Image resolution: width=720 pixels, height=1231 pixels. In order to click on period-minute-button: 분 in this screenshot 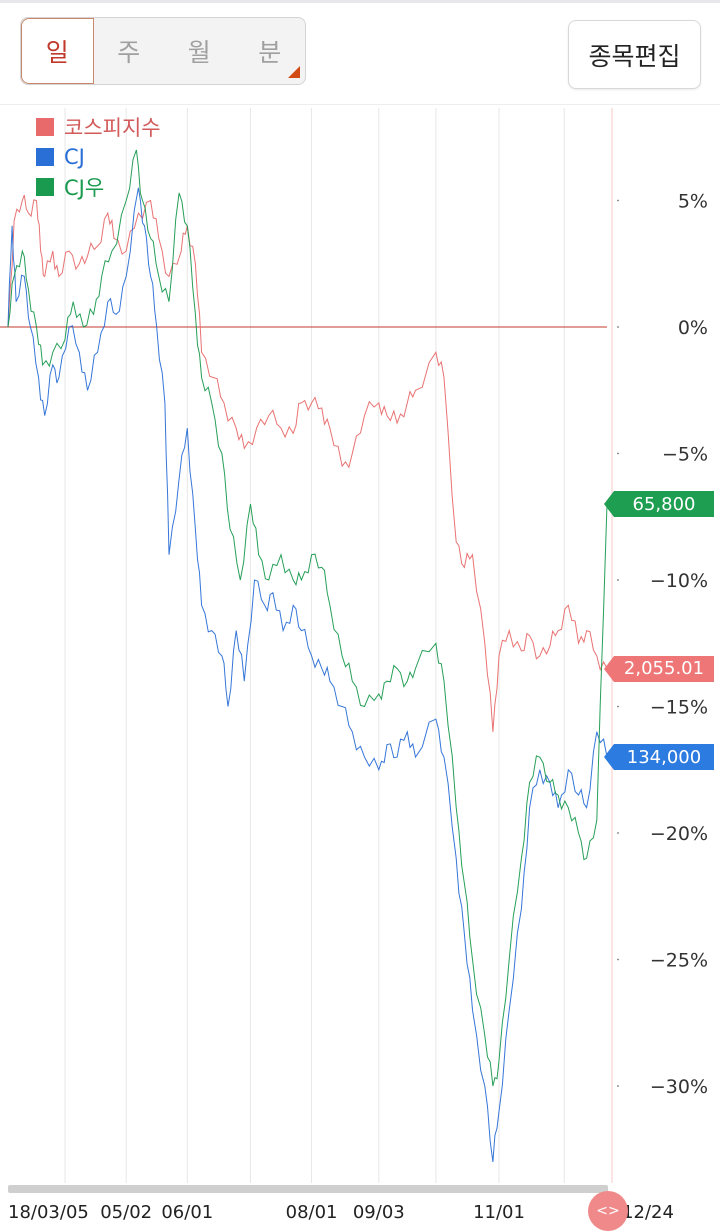, I will do `click(270, 51)`.